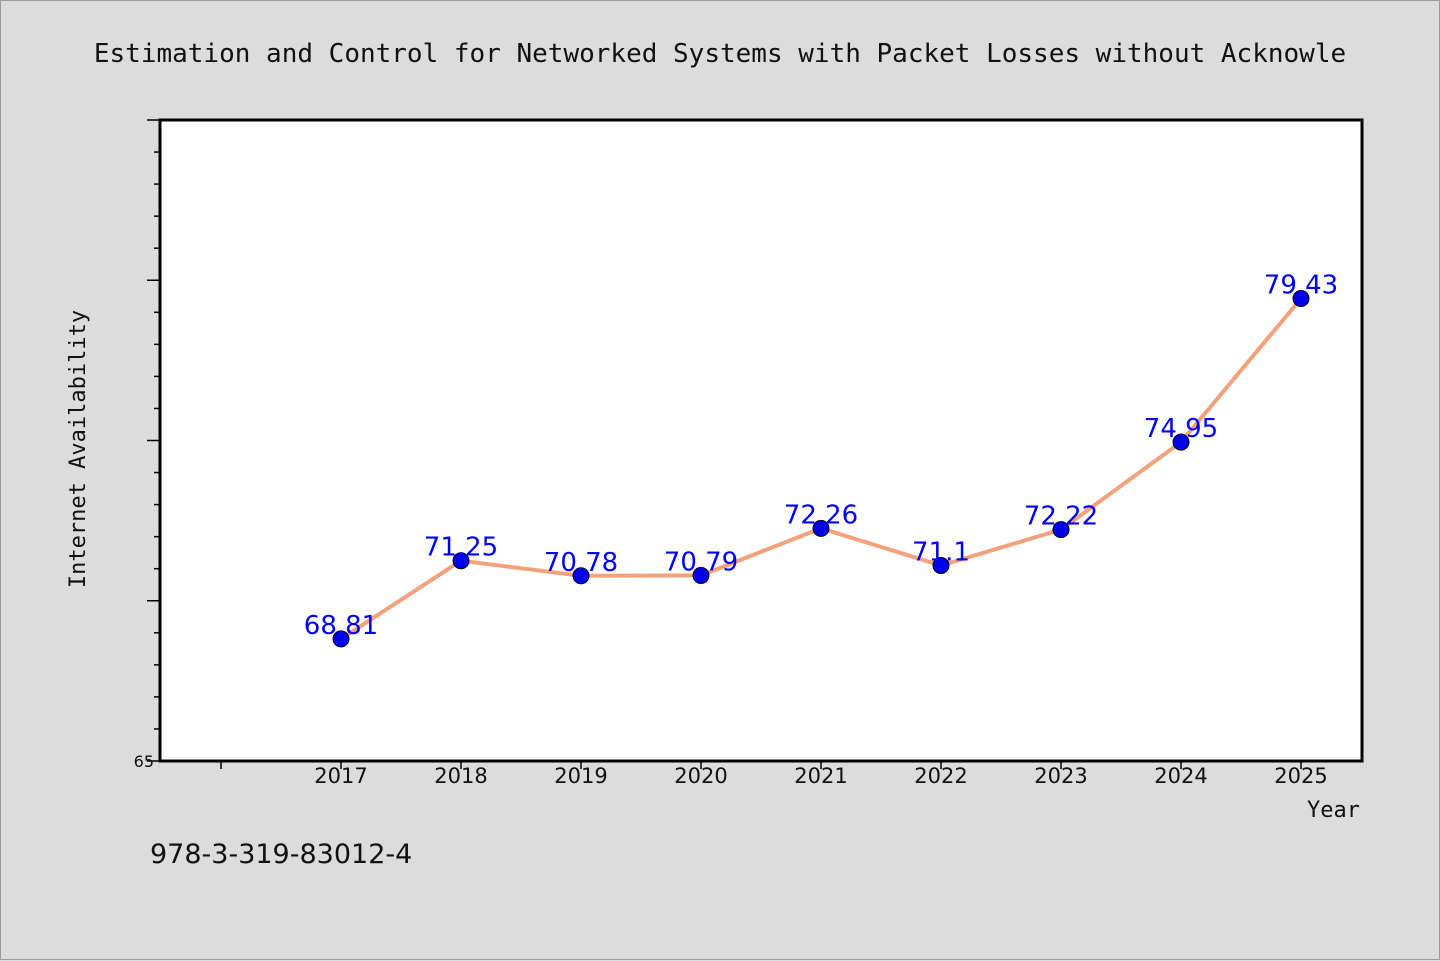  Describe the element at coordinates (1061, 517) in the screenshot. I see `data-label: 72.22` at that location.